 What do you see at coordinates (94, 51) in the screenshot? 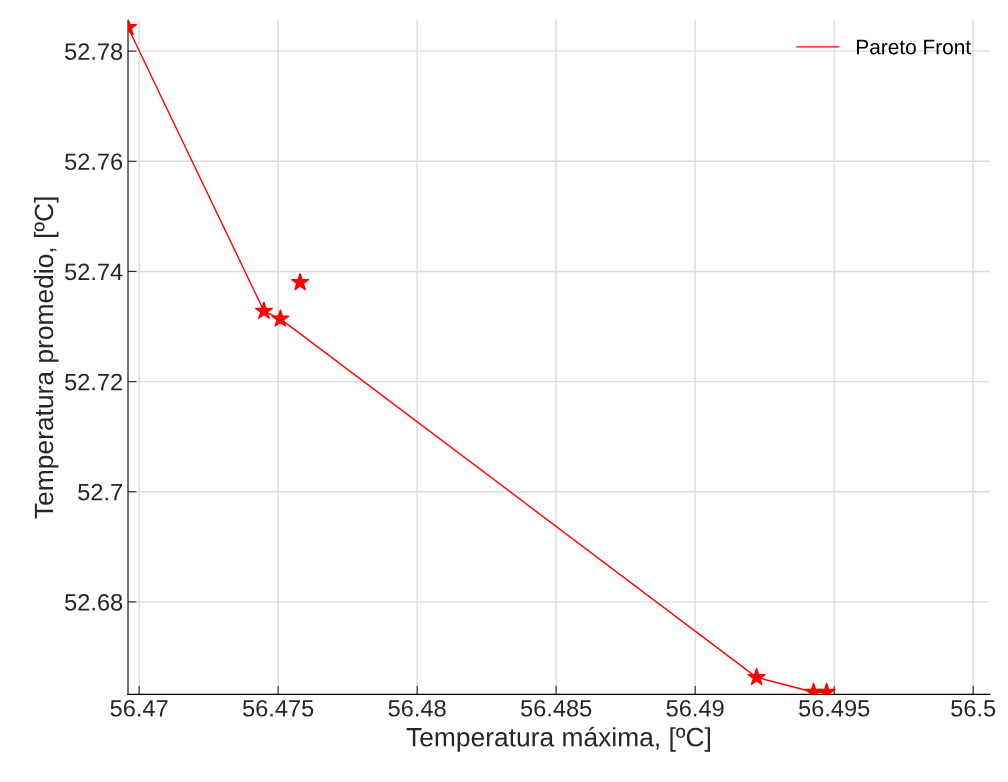
I see `y-tick-label: 52.78` at bounding box center [94, 51].